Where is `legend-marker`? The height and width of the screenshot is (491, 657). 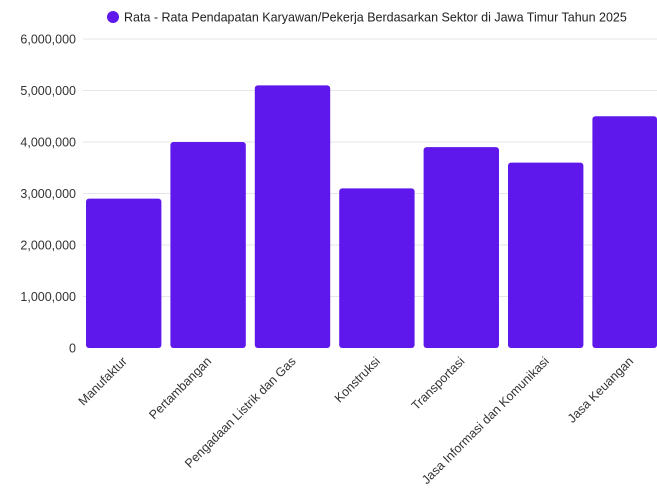
legend-marker is located at coordinates (113, 17).